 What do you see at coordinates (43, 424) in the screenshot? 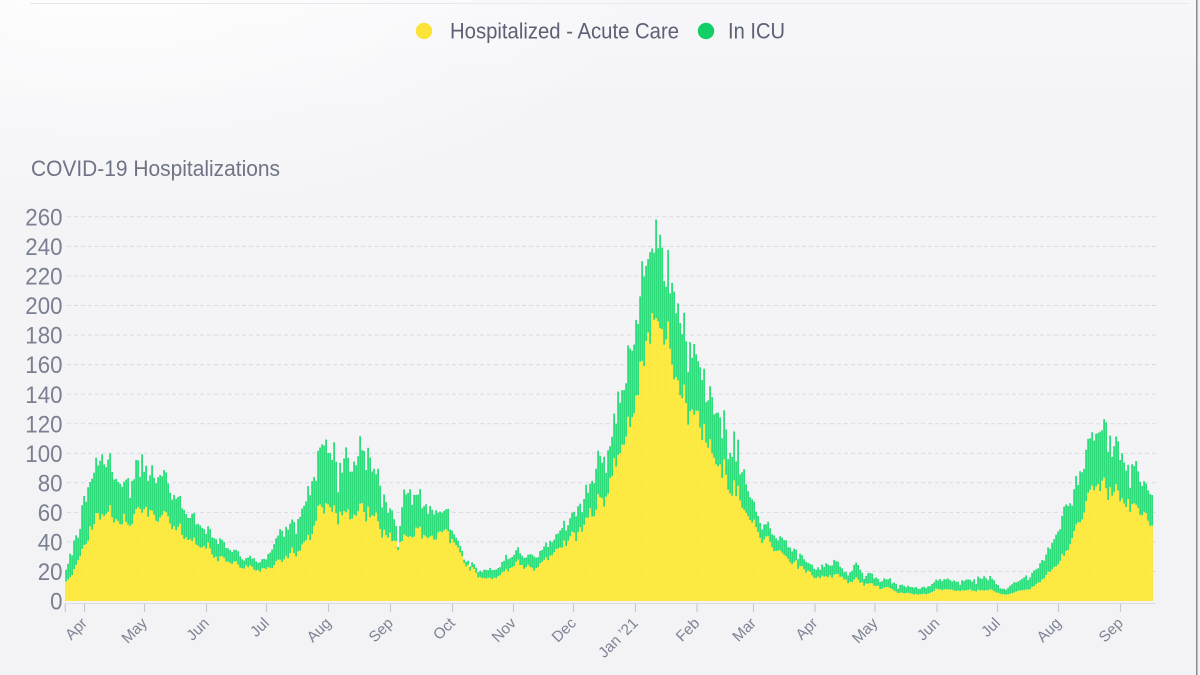
I see `svg-text: 120` at bounding box center [43, 424].